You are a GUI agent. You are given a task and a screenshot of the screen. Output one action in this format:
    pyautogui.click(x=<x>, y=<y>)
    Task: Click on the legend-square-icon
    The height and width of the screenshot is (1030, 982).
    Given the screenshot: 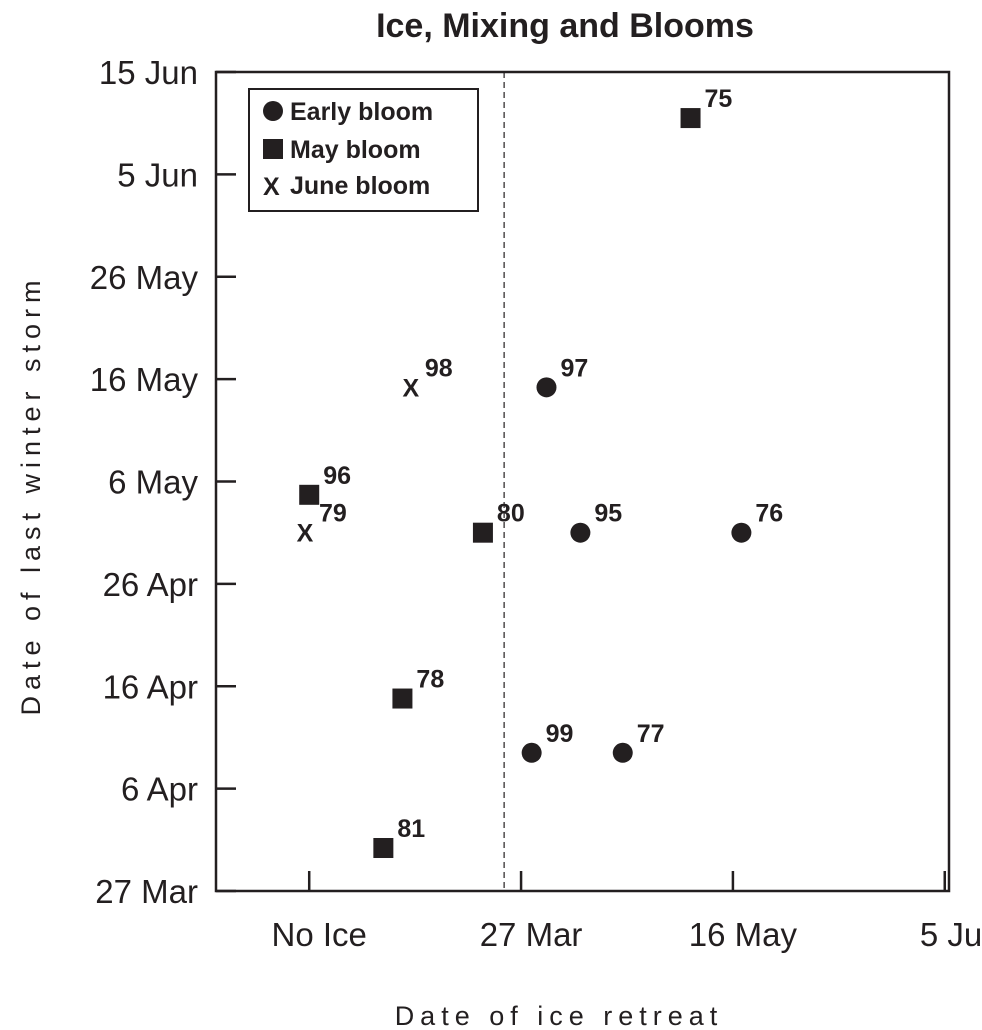 What is the action you would take?
    pyautogui.click(x=273, y=149)
    